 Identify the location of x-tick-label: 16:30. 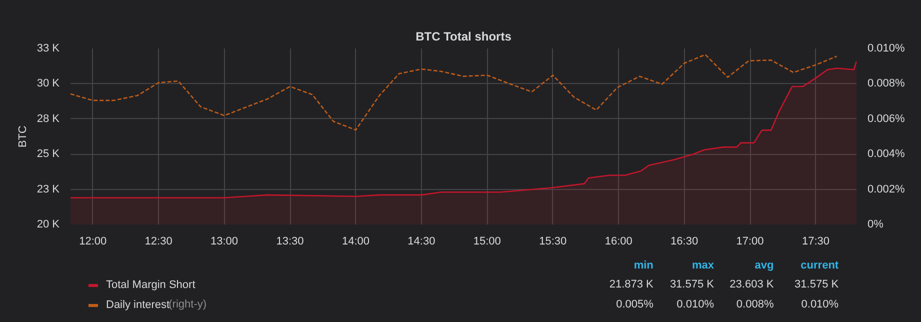
(684, 242).